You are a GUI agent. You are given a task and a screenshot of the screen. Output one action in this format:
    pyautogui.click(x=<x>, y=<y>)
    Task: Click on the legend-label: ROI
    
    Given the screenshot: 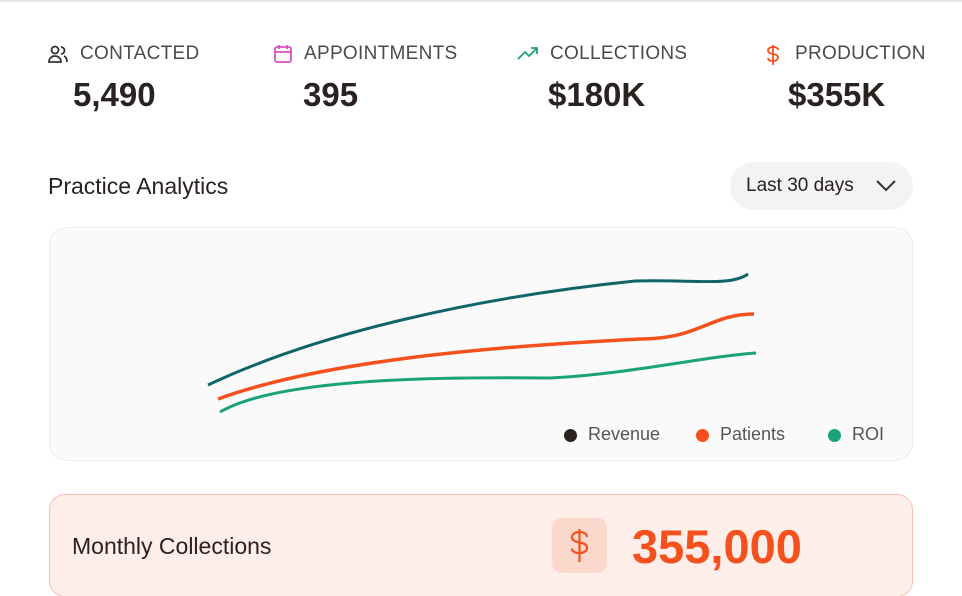 What is the action you would take?
    pyautogui.click(x=868, y=434)
    